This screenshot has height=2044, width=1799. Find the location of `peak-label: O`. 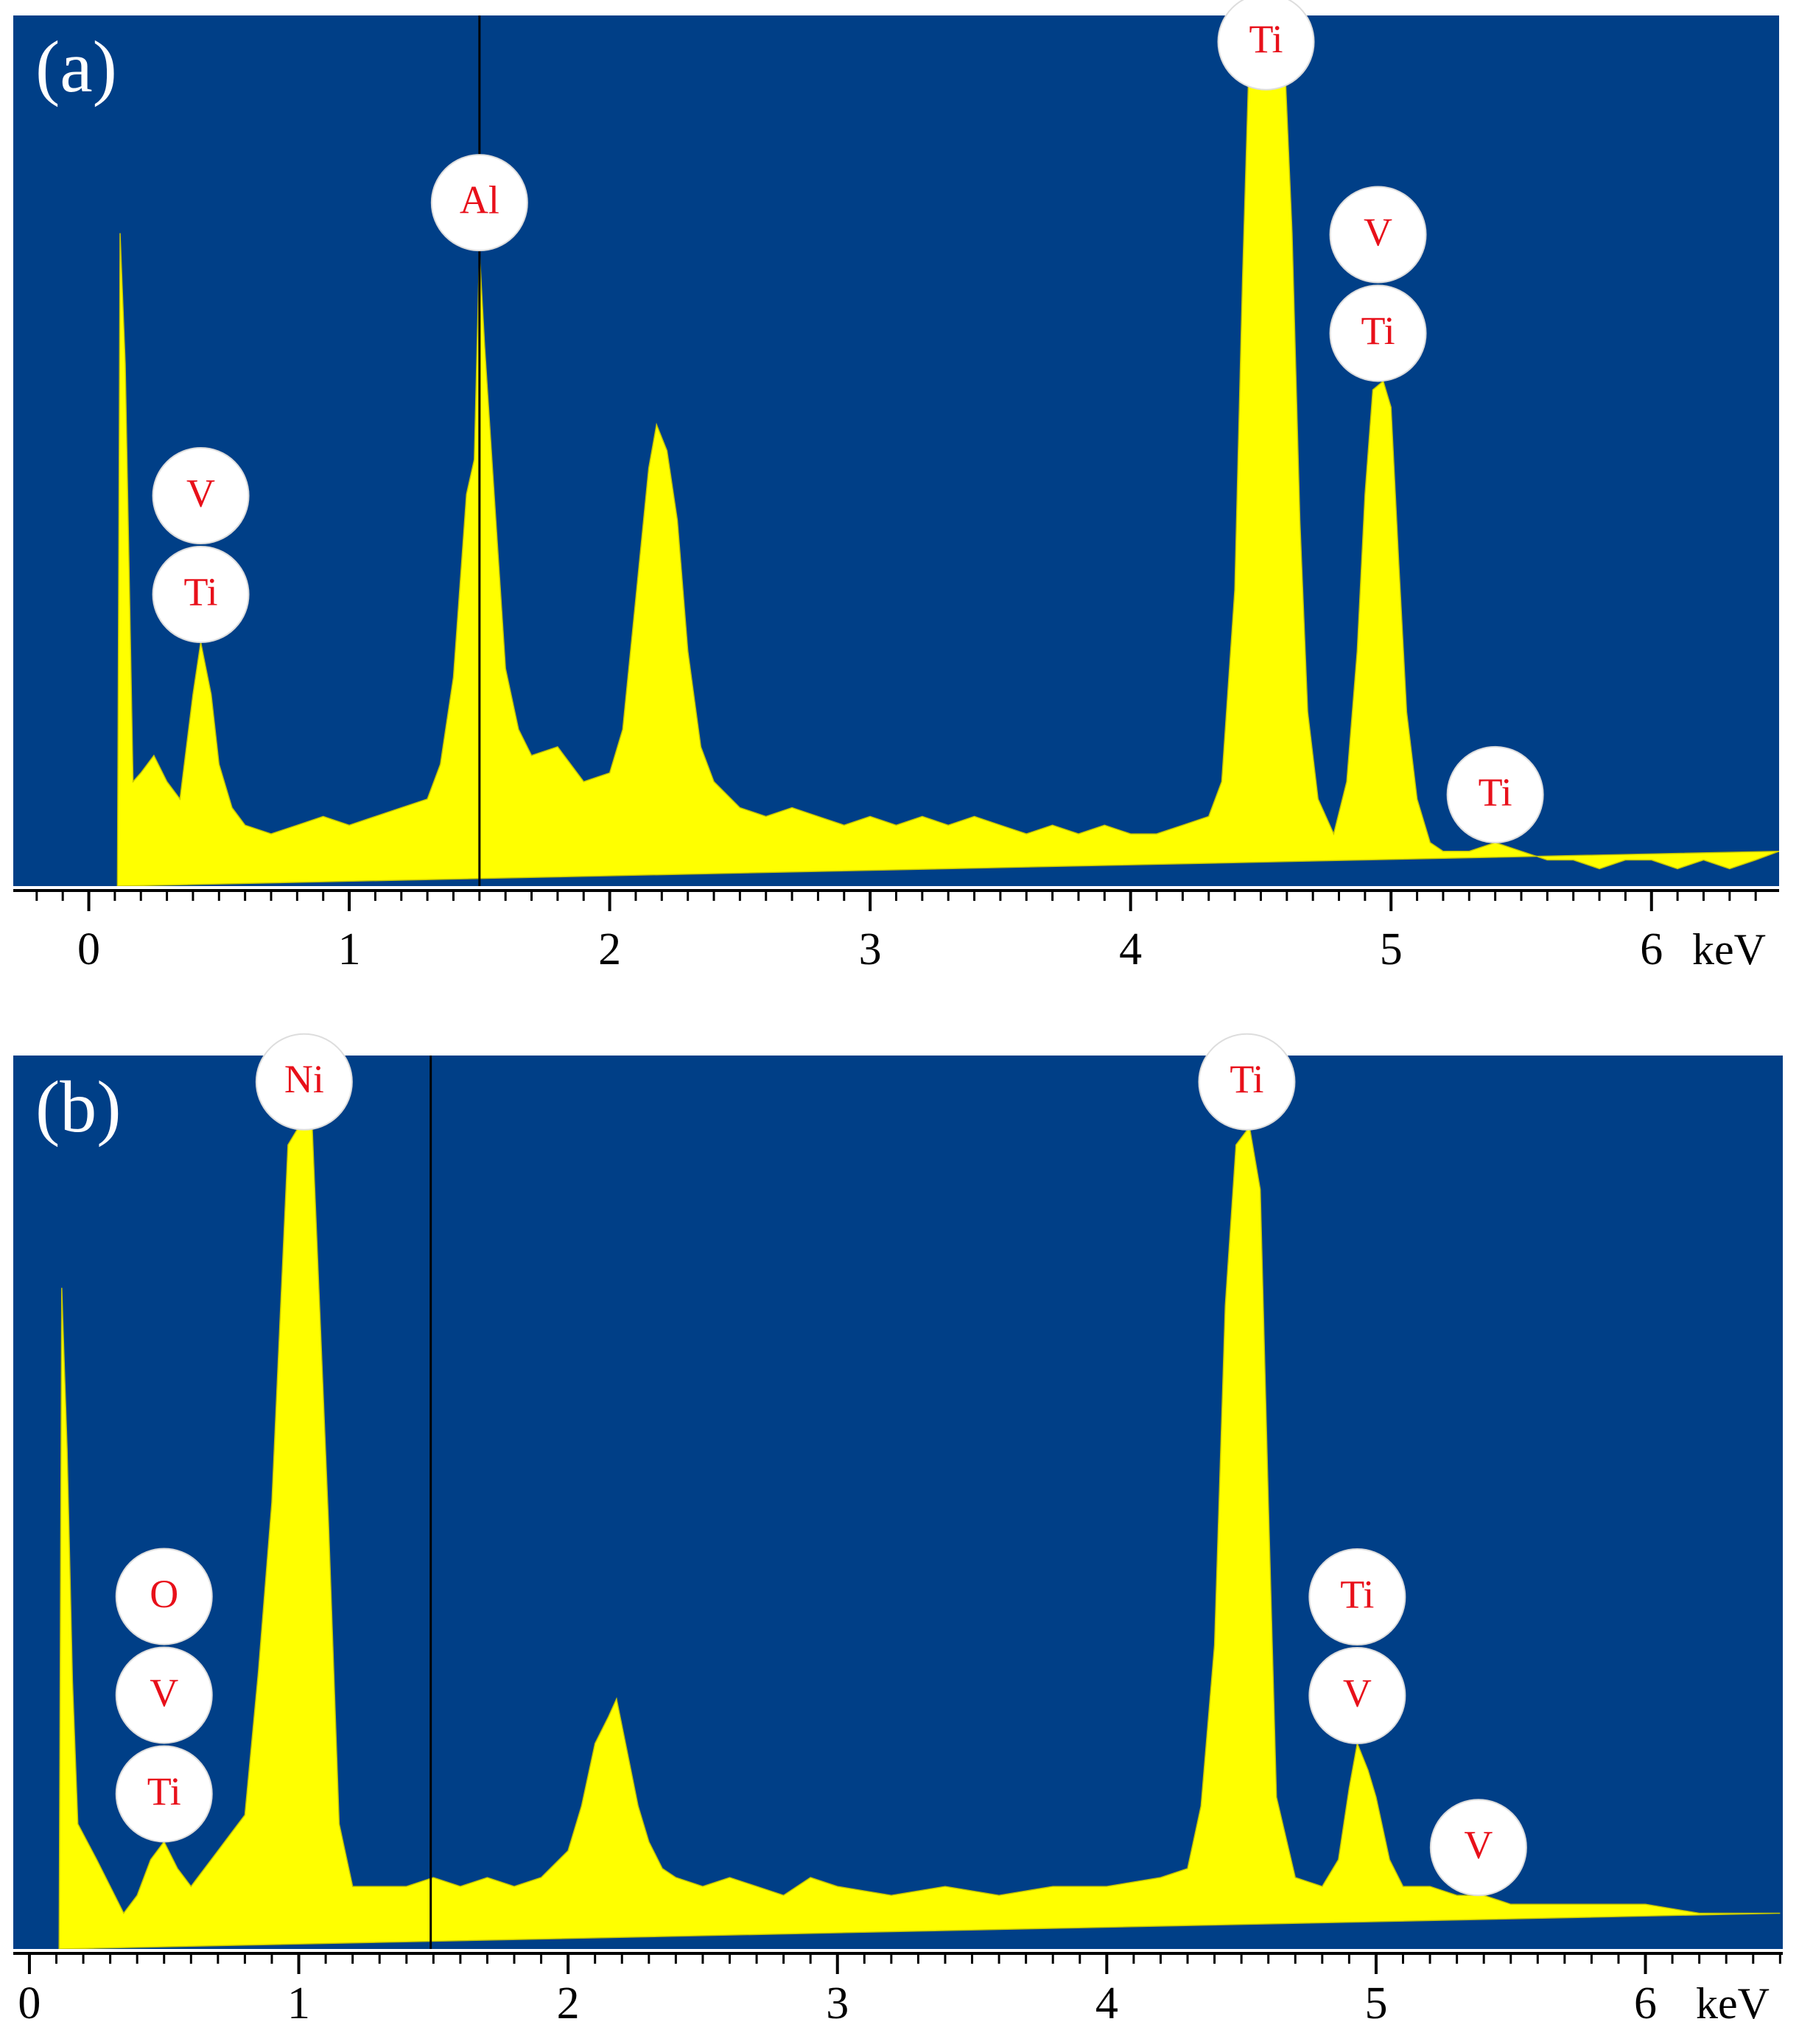

peak-label: O is located at coordinates (164, 1594).